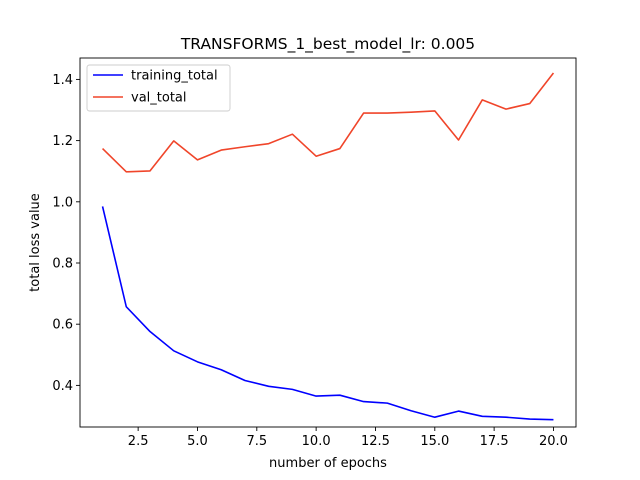 This screenshot has width=640, height=480. I want to click on legend: training_total val_total, so click(158, 88).